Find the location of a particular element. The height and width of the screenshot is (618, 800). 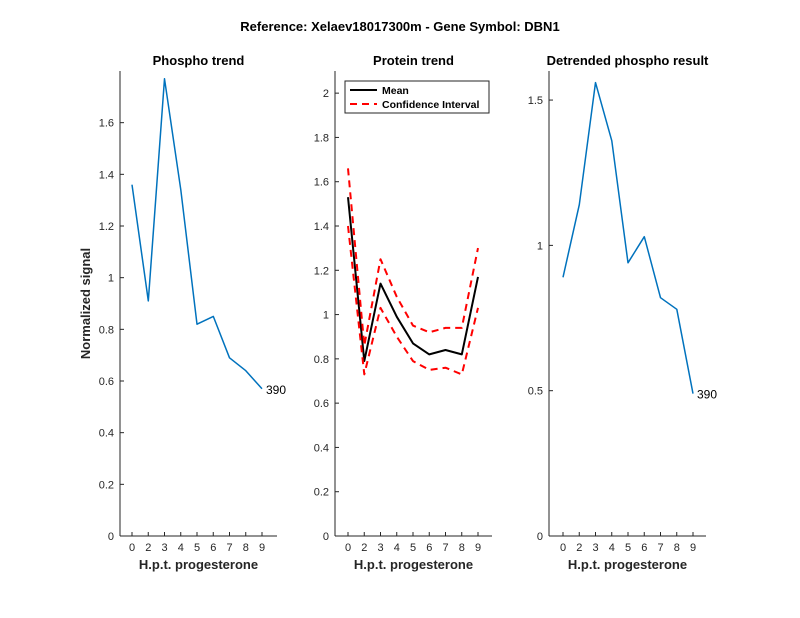

legend-label: Mean is located at coordinates (395, 91).